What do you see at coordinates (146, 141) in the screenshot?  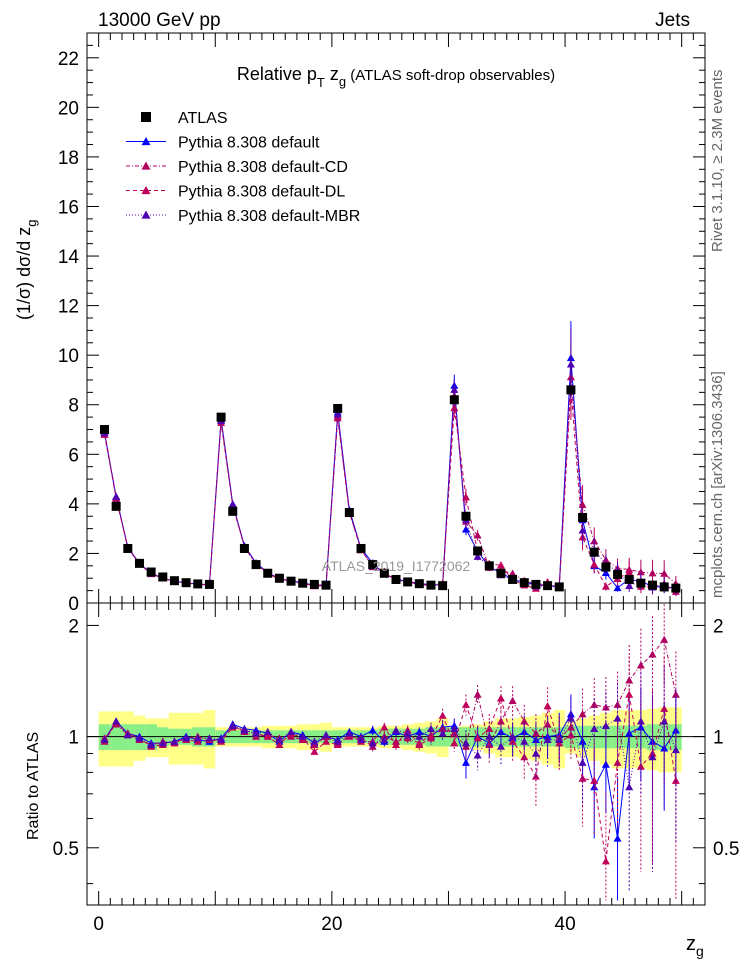 I see `legend-marker` at bounding box center [146, 141].